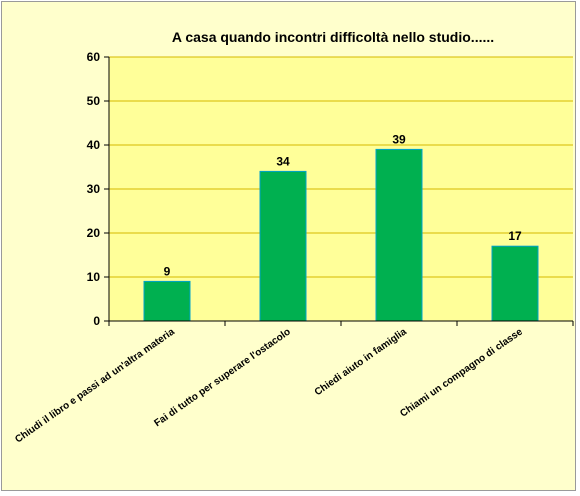  I want to click on y-tick-label: 30, so click(94, 189).